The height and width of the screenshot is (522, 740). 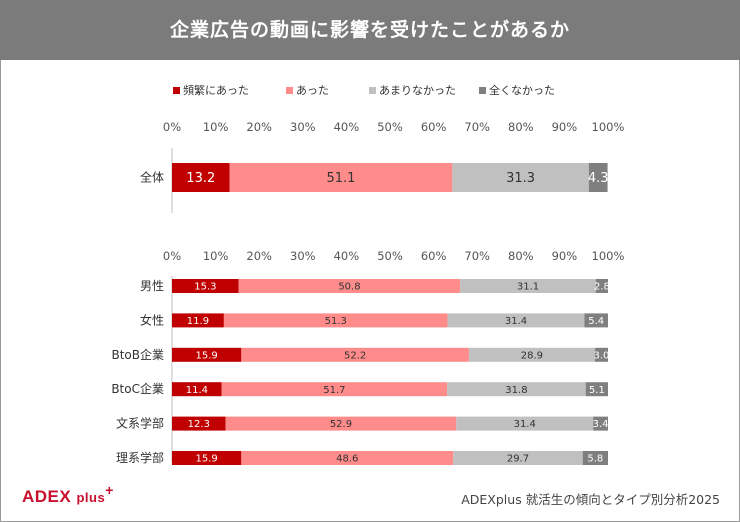 I want to click on data-label: 15.3, so click(x=205, y=287).